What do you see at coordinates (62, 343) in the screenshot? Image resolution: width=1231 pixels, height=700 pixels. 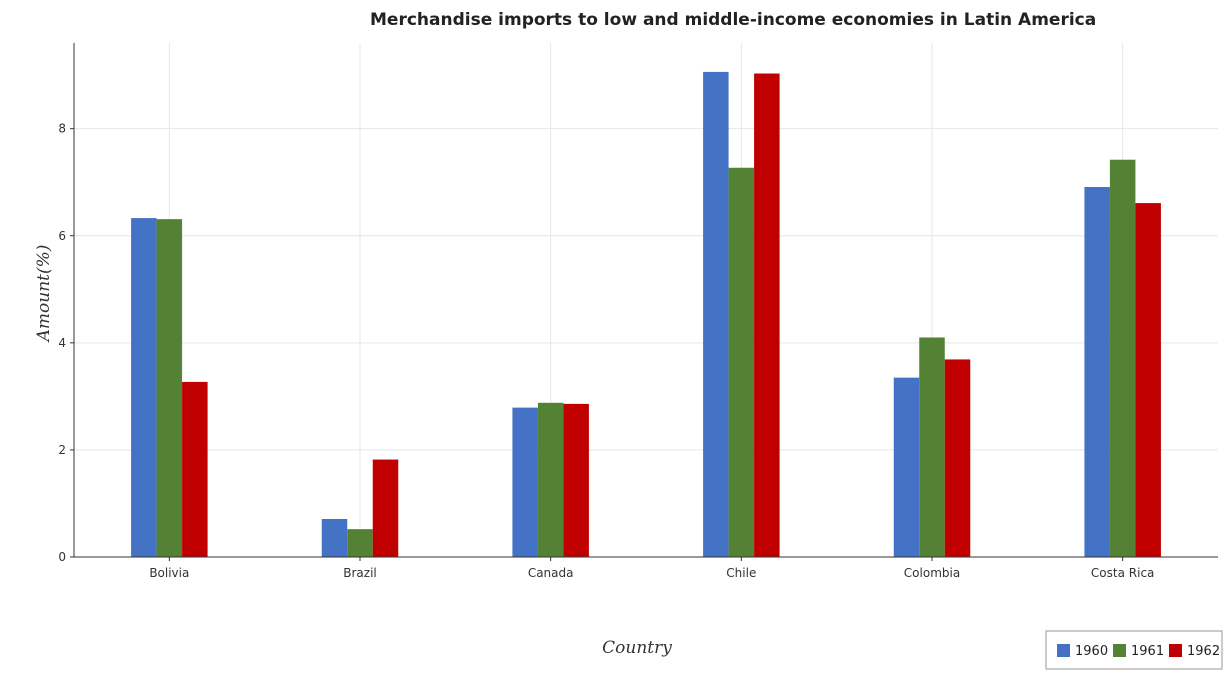 I see `y-tick-label: 4` at bounding box center [62, 343].